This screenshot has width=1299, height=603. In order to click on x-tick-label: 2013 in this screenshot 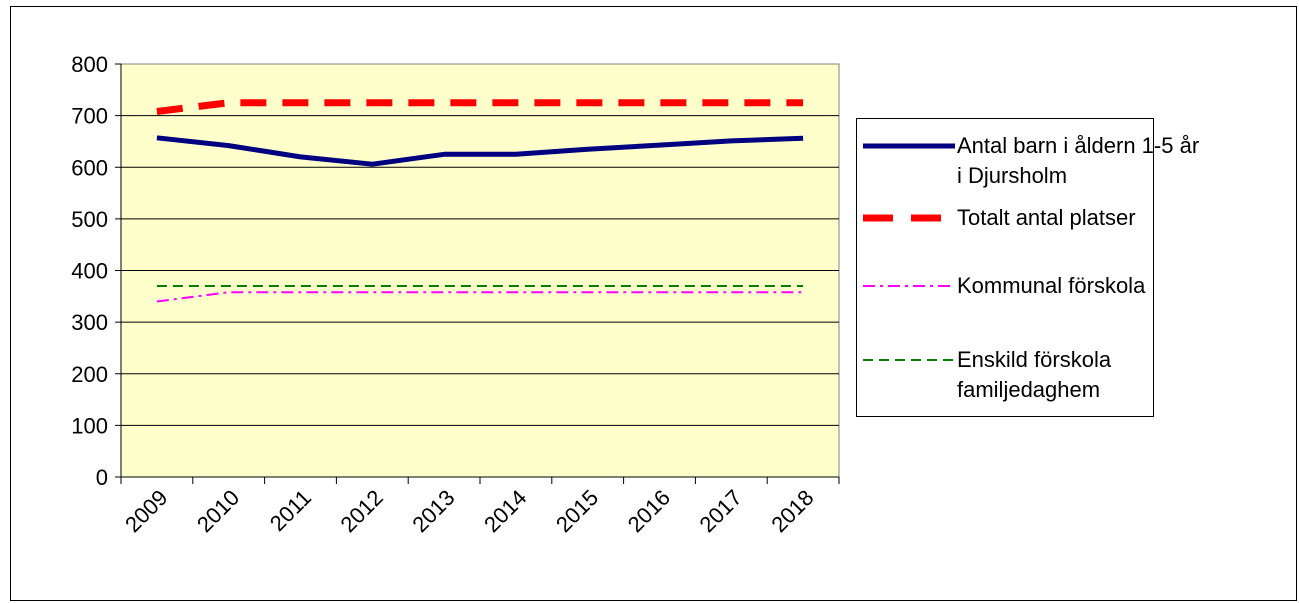, I will do `click(433, 511)`.